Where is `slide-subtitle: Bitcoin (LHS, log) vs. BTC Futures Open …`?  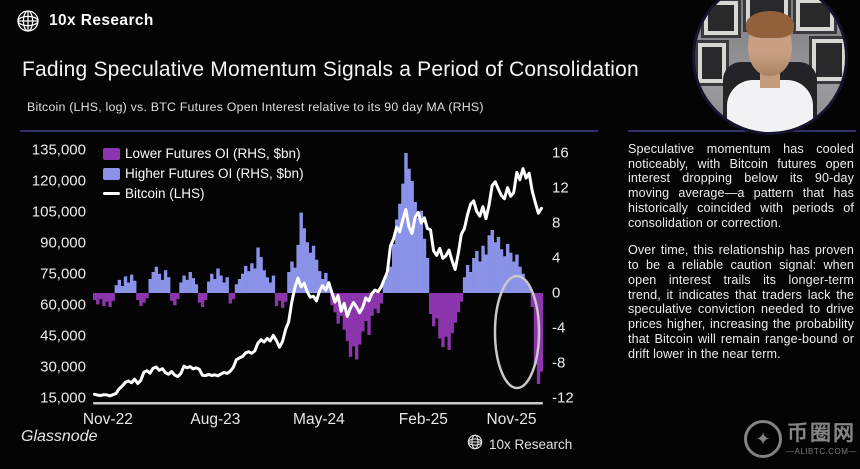
slide-subtitle: Bitcoin (LHS, log) vs. BTC Futures Open … is located at coordinates (255, 107).